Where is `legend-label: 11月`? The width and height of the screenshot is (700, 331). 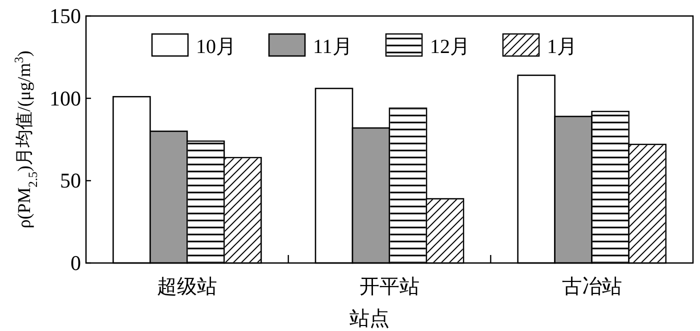
legend-label: 11月 is located at coordinates (332, 47).